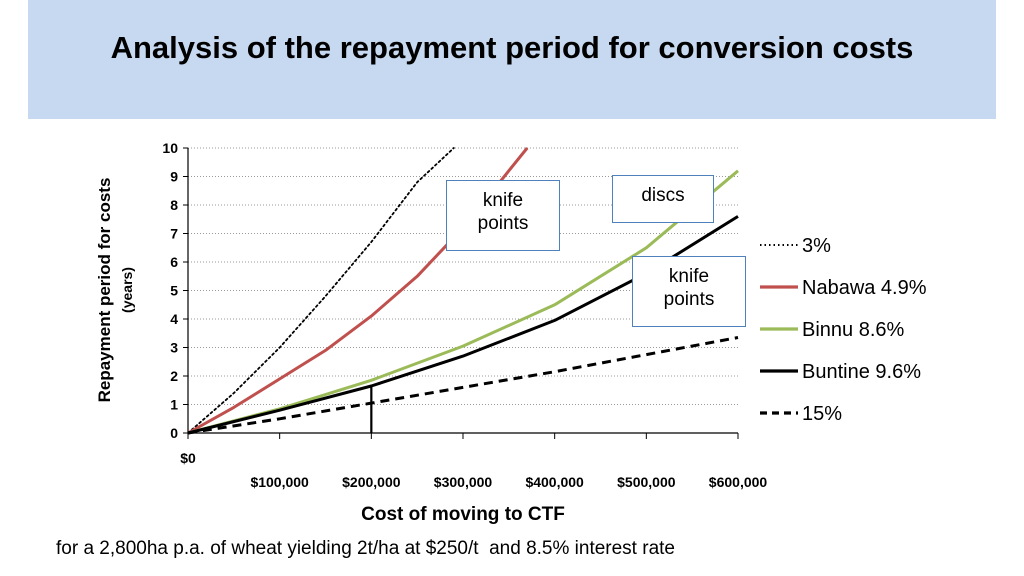  Describe the element at coordinates (663, 199) in the screenshot. I see `callout-discs: discs` at that location.